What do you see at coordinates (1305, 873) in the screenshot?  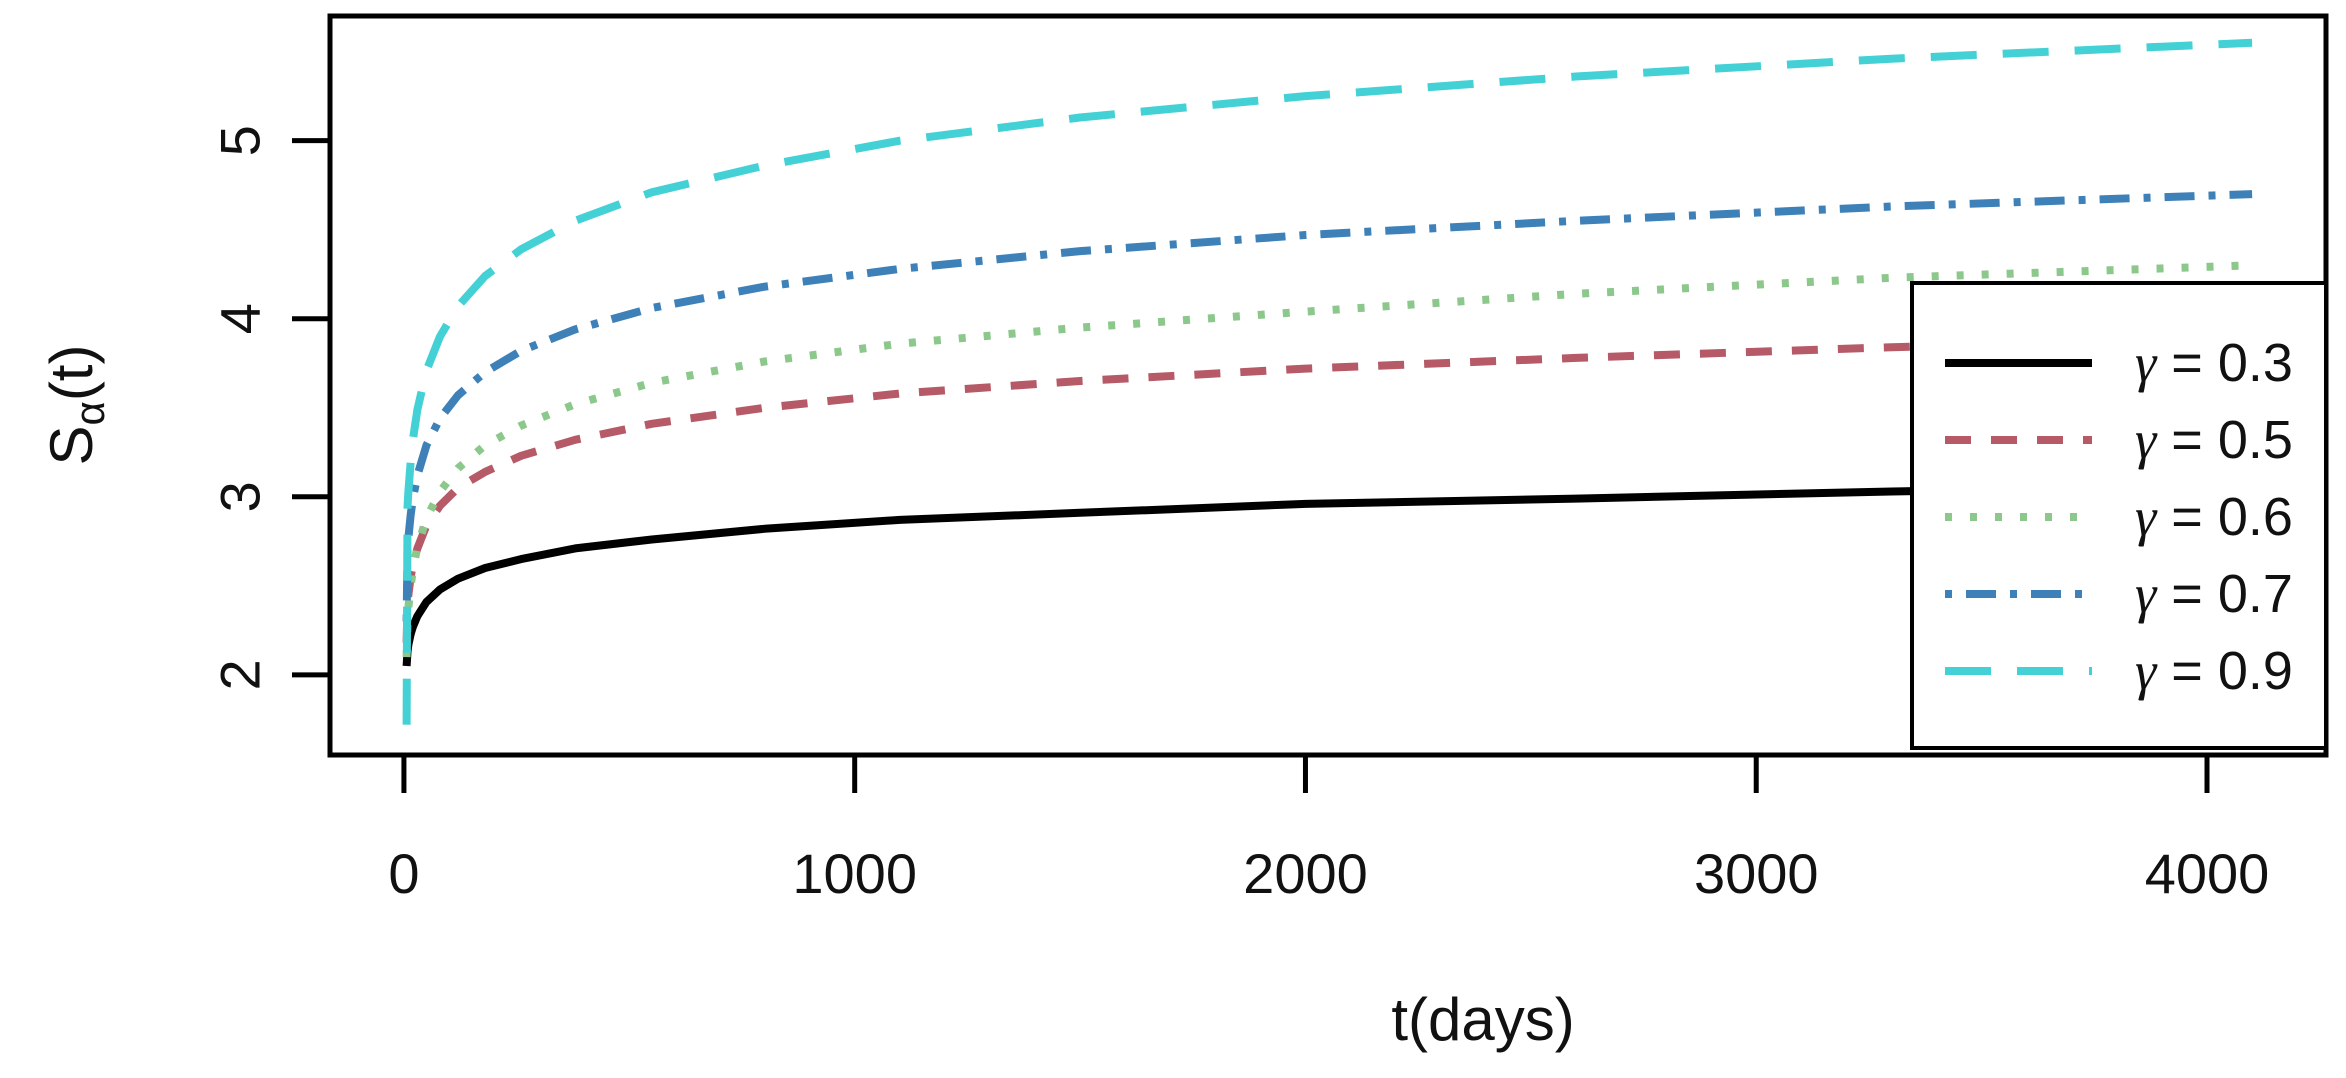 I see `x-axis-tick-label: 2000` at bounding box center [1305, 873].